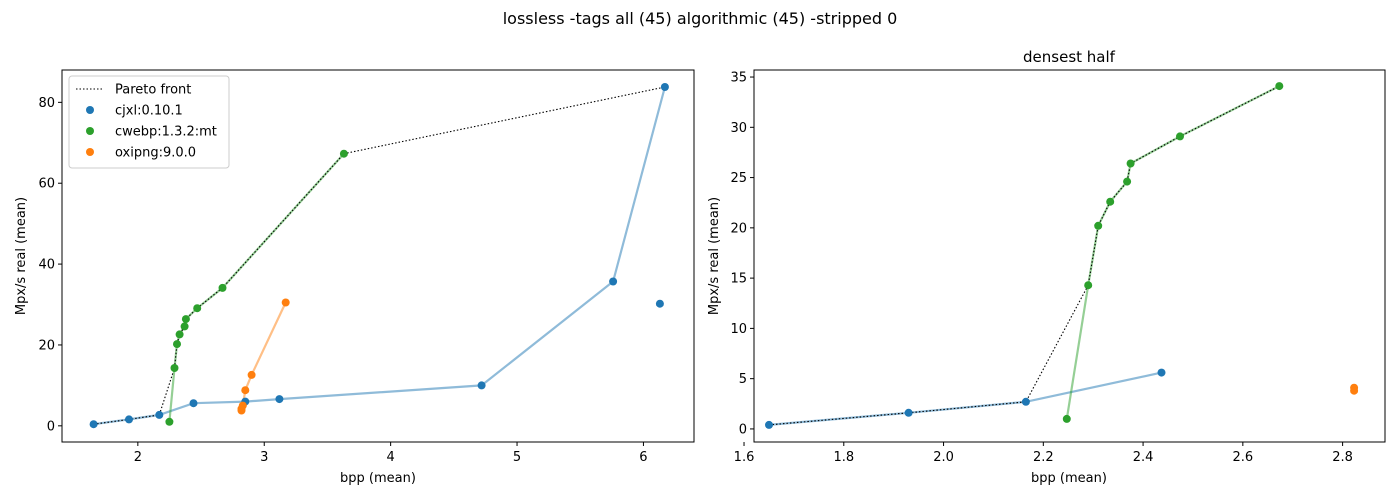 This screenshot has height=504, width=1400. Describe the element at coordinates (166, 132) in the screenshot. I see `legend-cwebp-1-3-2-mt-label: cwebp:1.3.2:mt` at that location.